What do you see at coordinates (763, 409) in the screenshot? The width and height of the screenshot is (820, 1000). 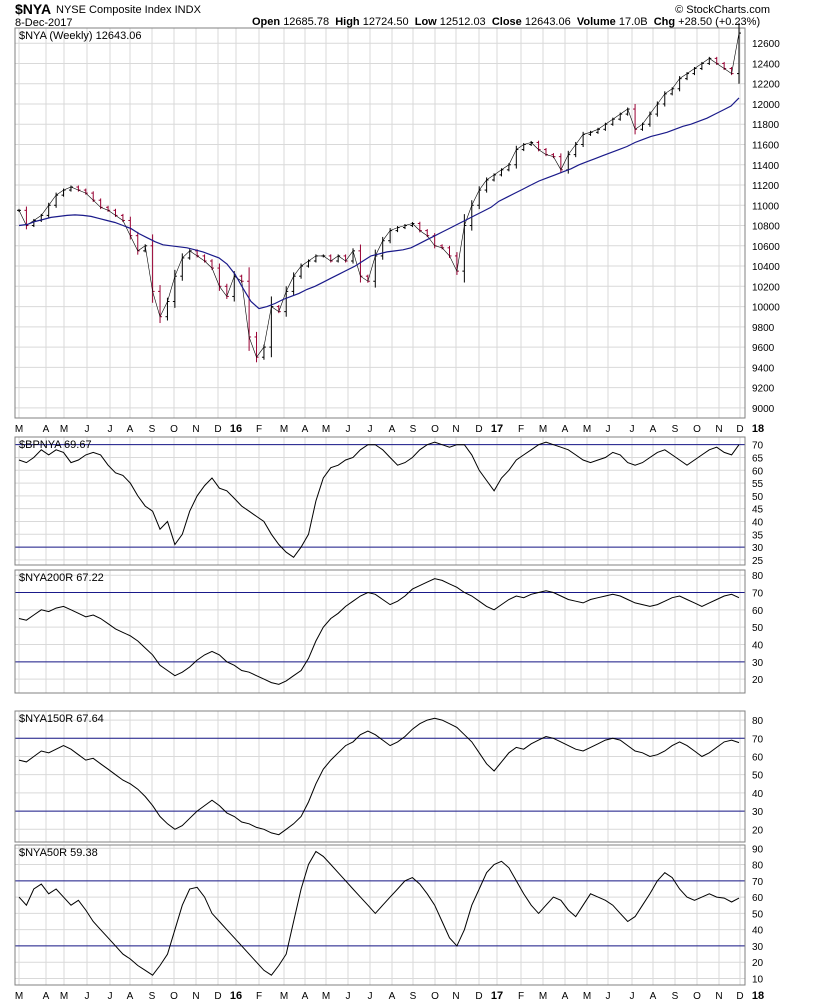 I see `y-tick-label: 9000` at bounding box center [763, 409].